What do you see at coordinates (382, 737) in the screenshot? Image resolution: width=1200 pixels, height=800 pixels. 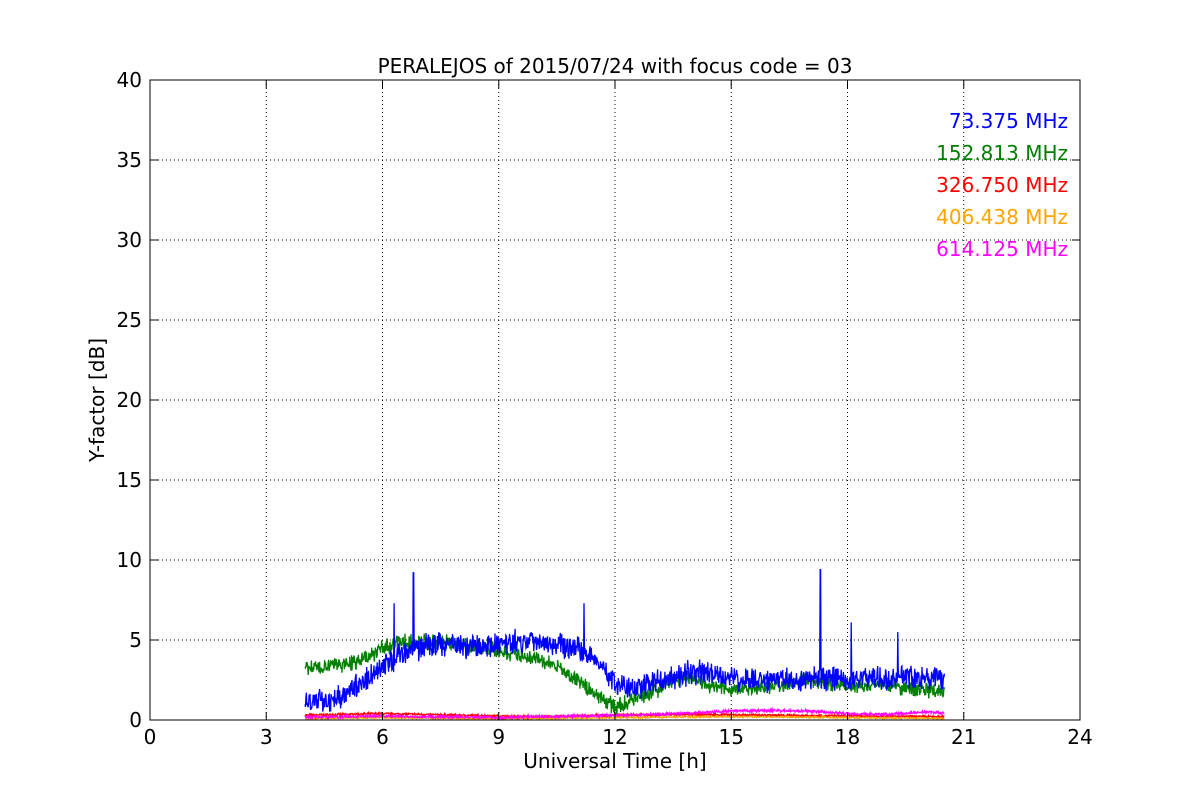 I see `x-tick-label: 6` at bounding box center [382, 737].